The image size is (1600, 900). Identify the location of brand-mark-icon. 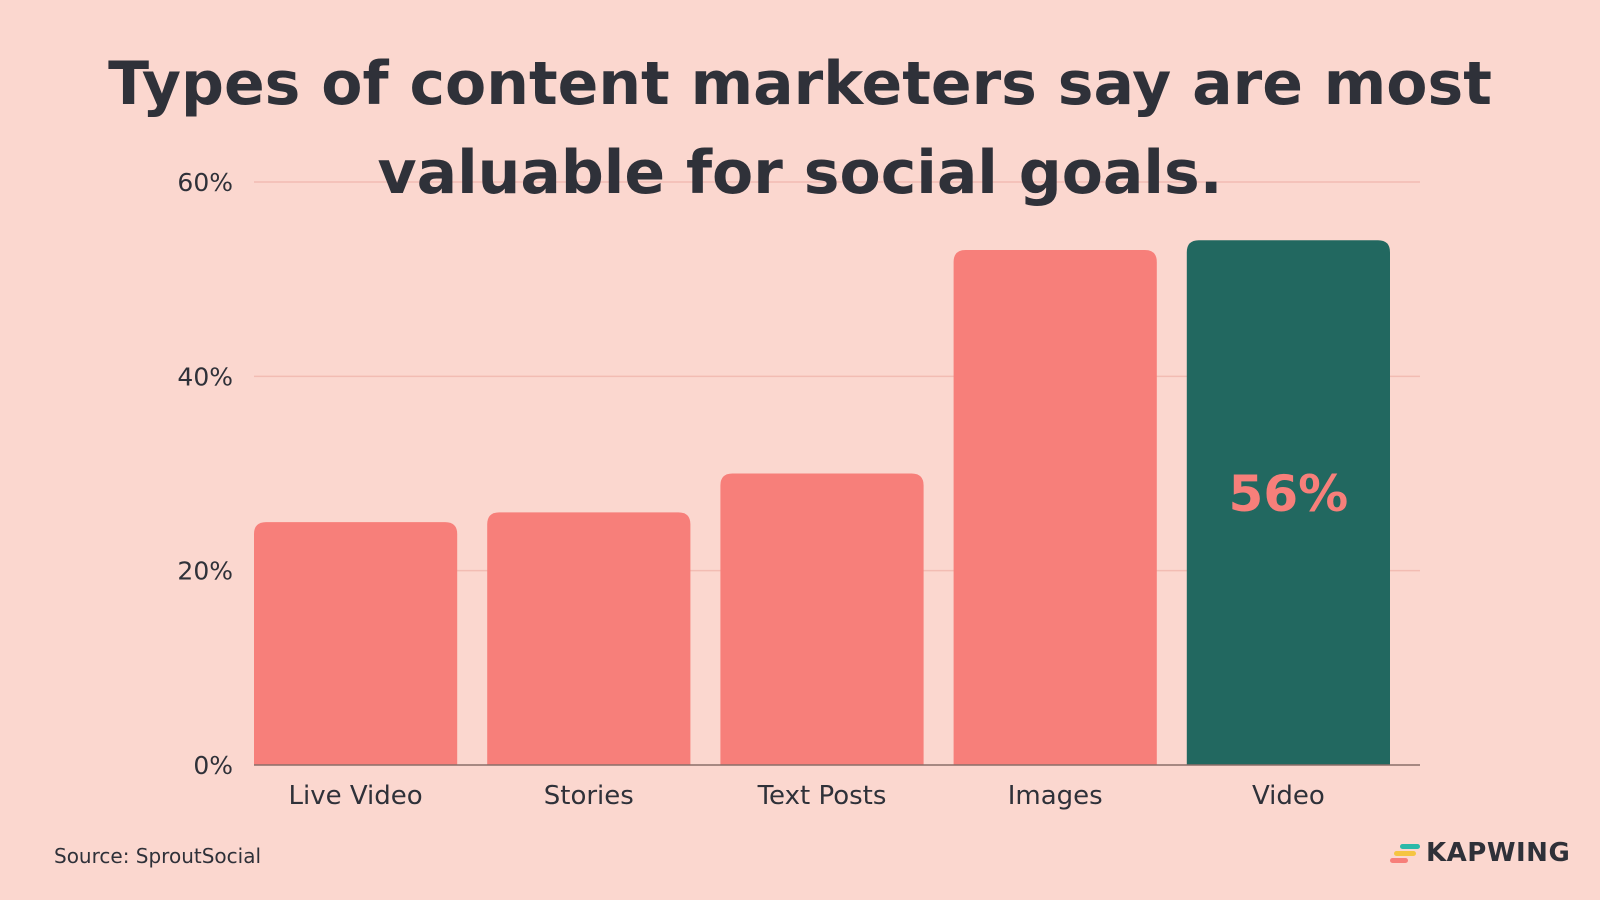
(1405, 853).